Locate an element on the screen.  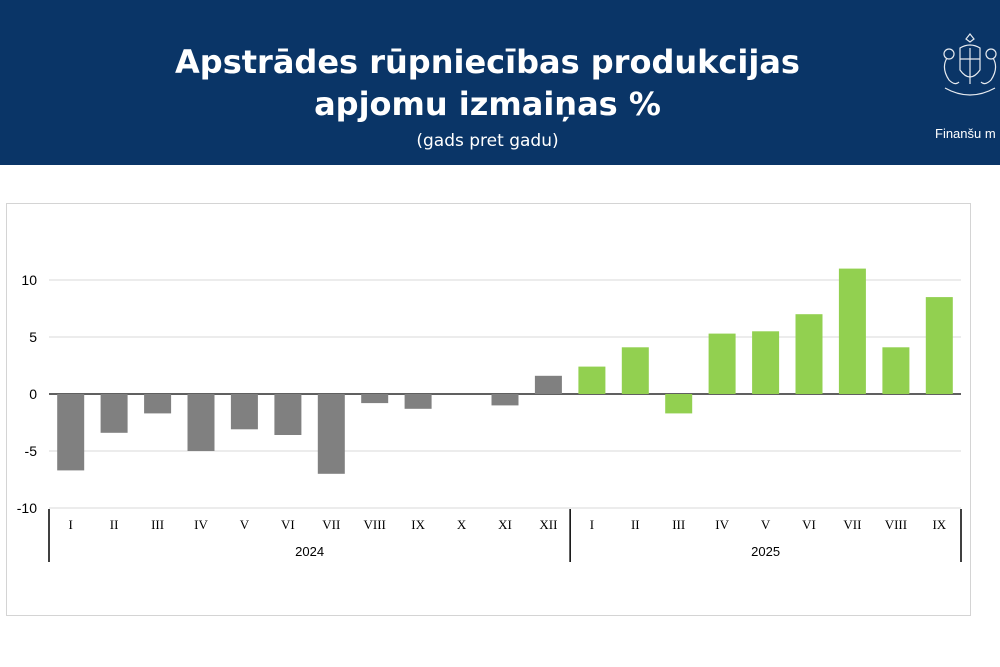
x-group-label: 2024 is located at coordinates (309, 551).